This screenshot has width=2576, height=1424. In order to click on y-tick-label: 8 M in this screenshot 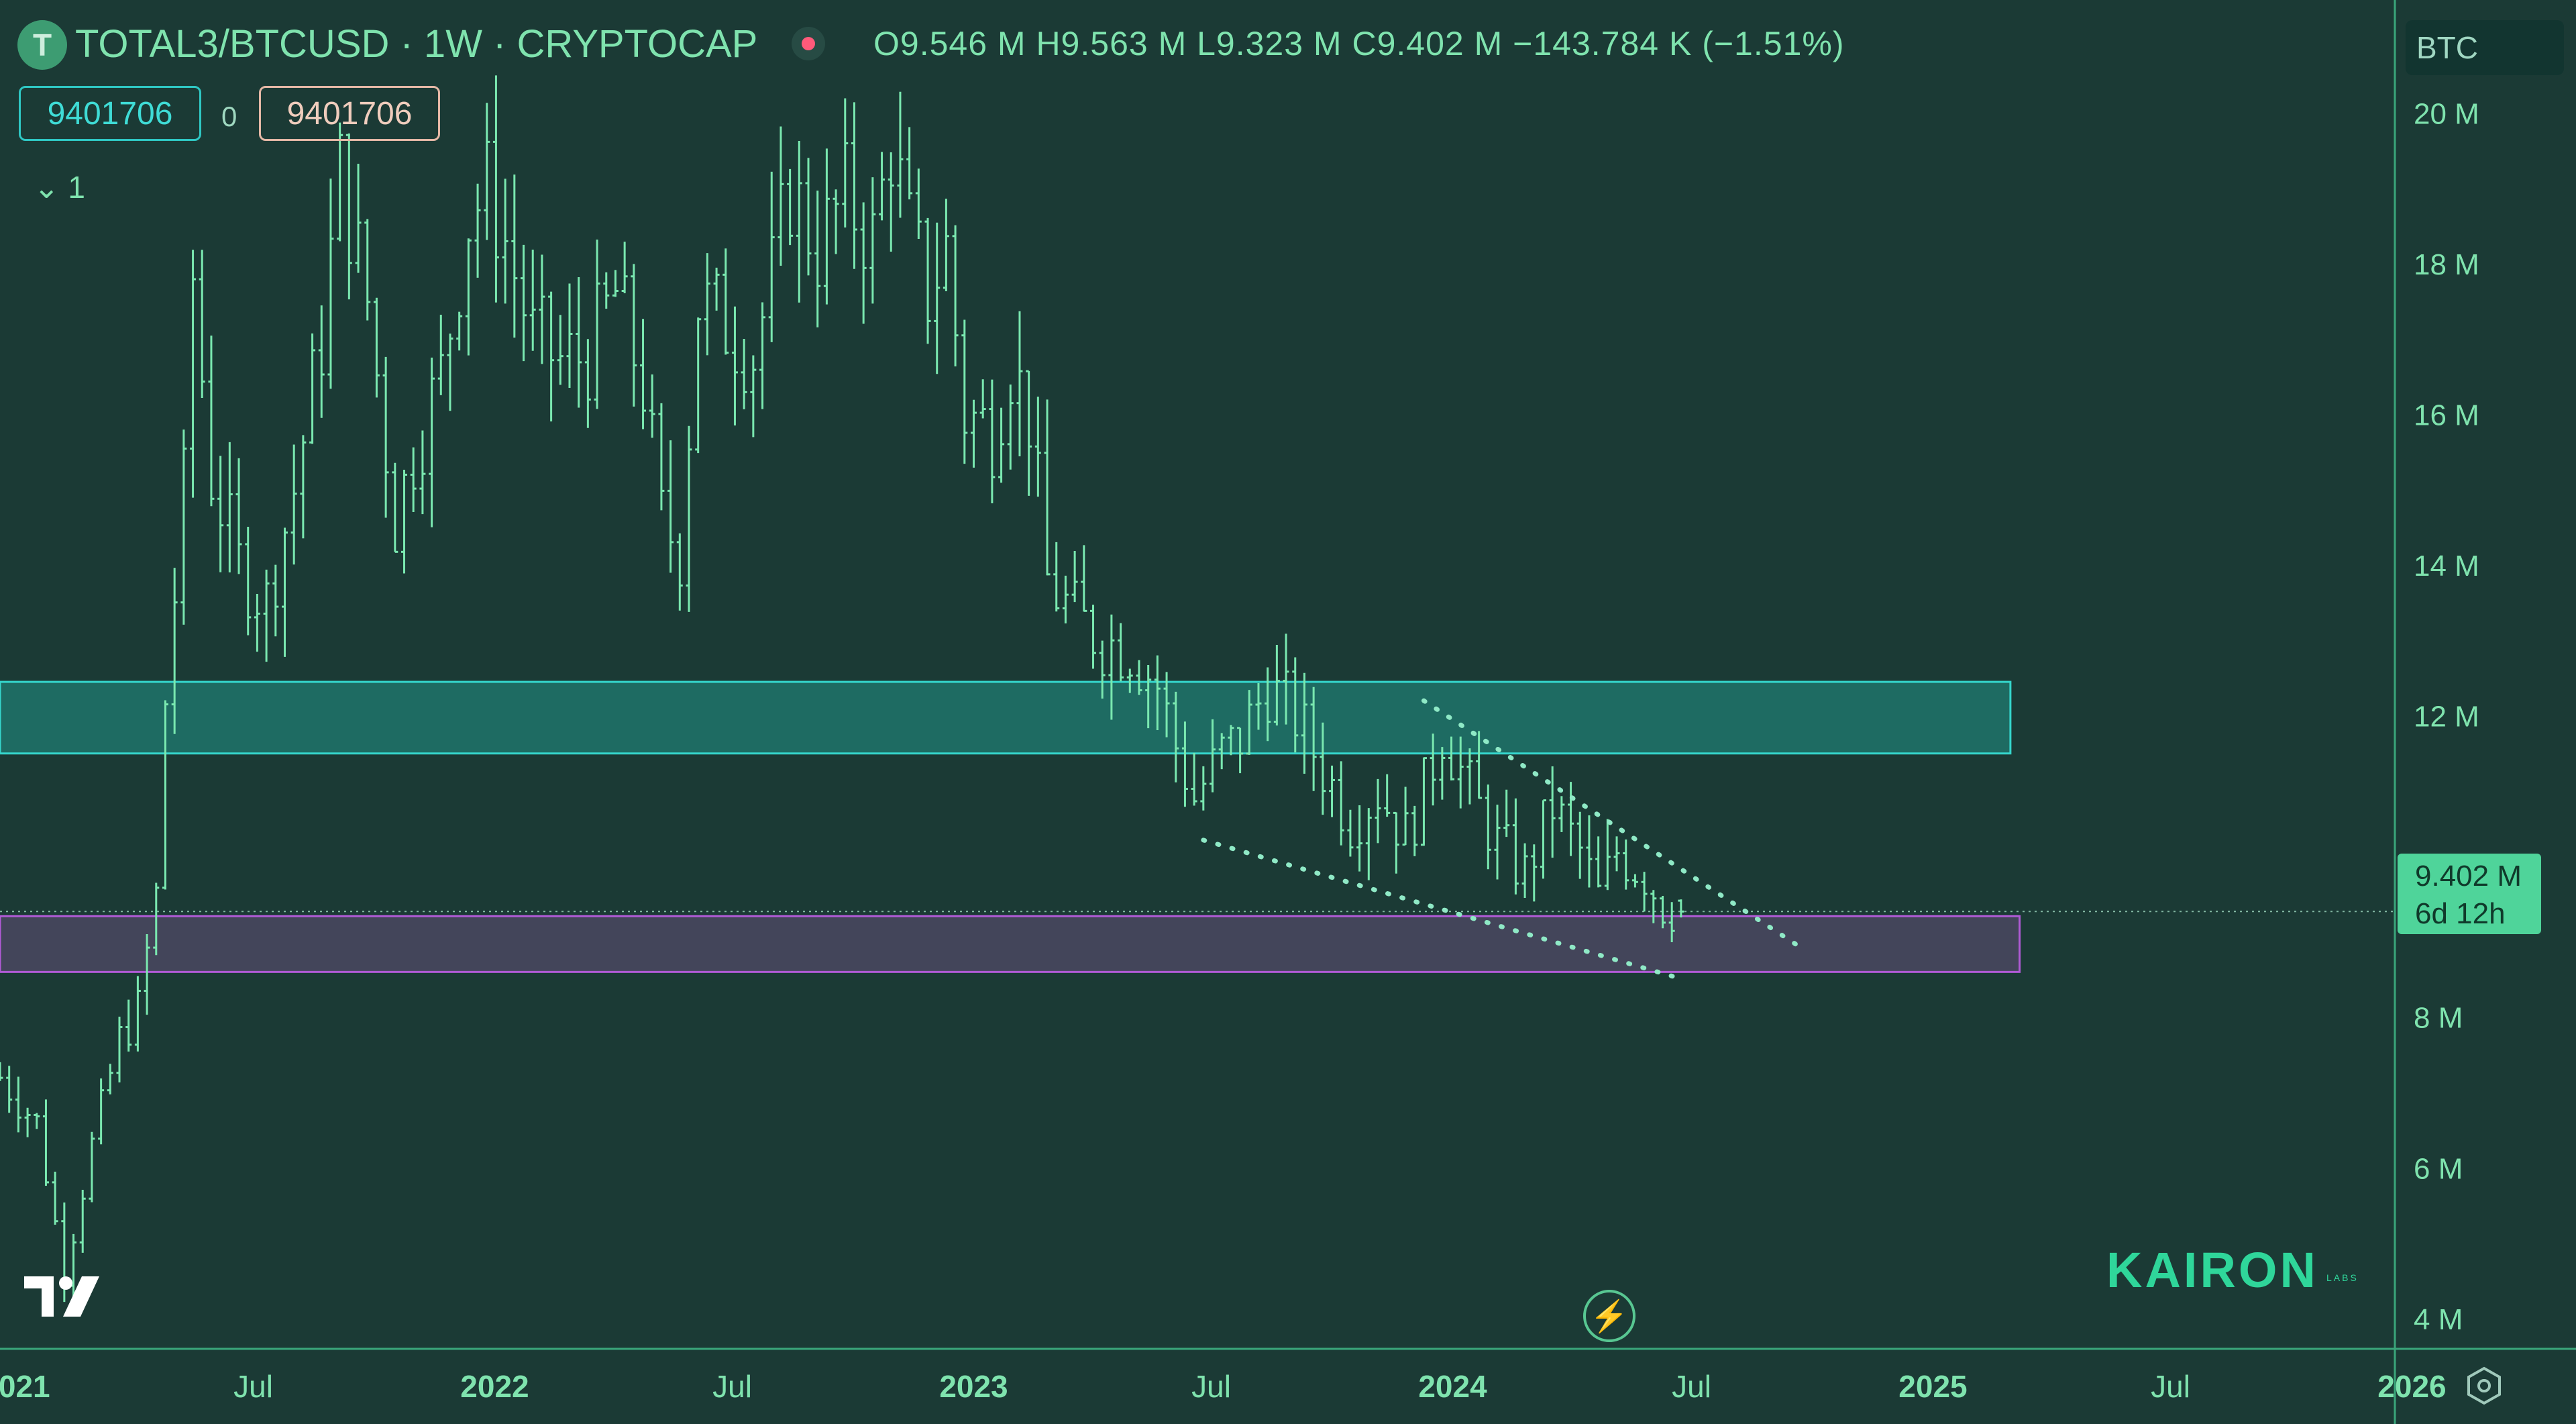, I will do `click(2438, 1018)`.